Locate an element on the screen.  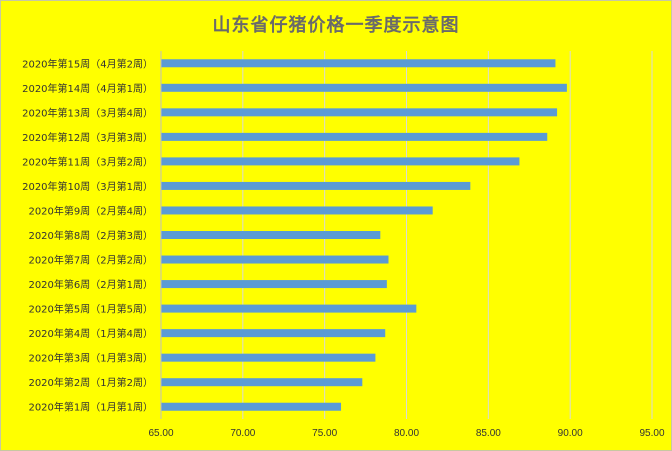
category-label: 2020年第7周（2月第2周） is located at coordinates (90, 260).